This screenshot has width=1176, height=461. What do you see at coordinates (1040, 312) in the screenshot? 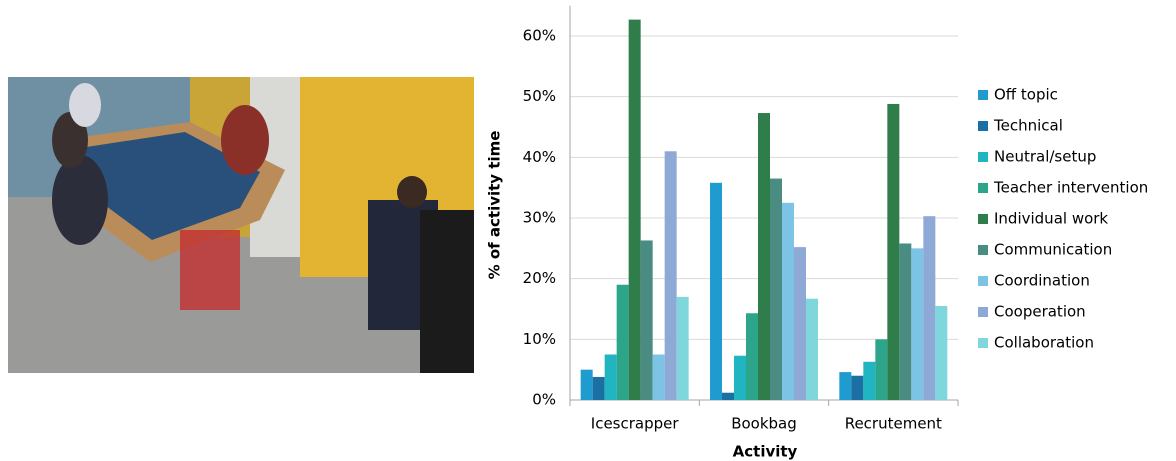
I see `legend-label: Cooperation` at bounding box center [1040, 312].